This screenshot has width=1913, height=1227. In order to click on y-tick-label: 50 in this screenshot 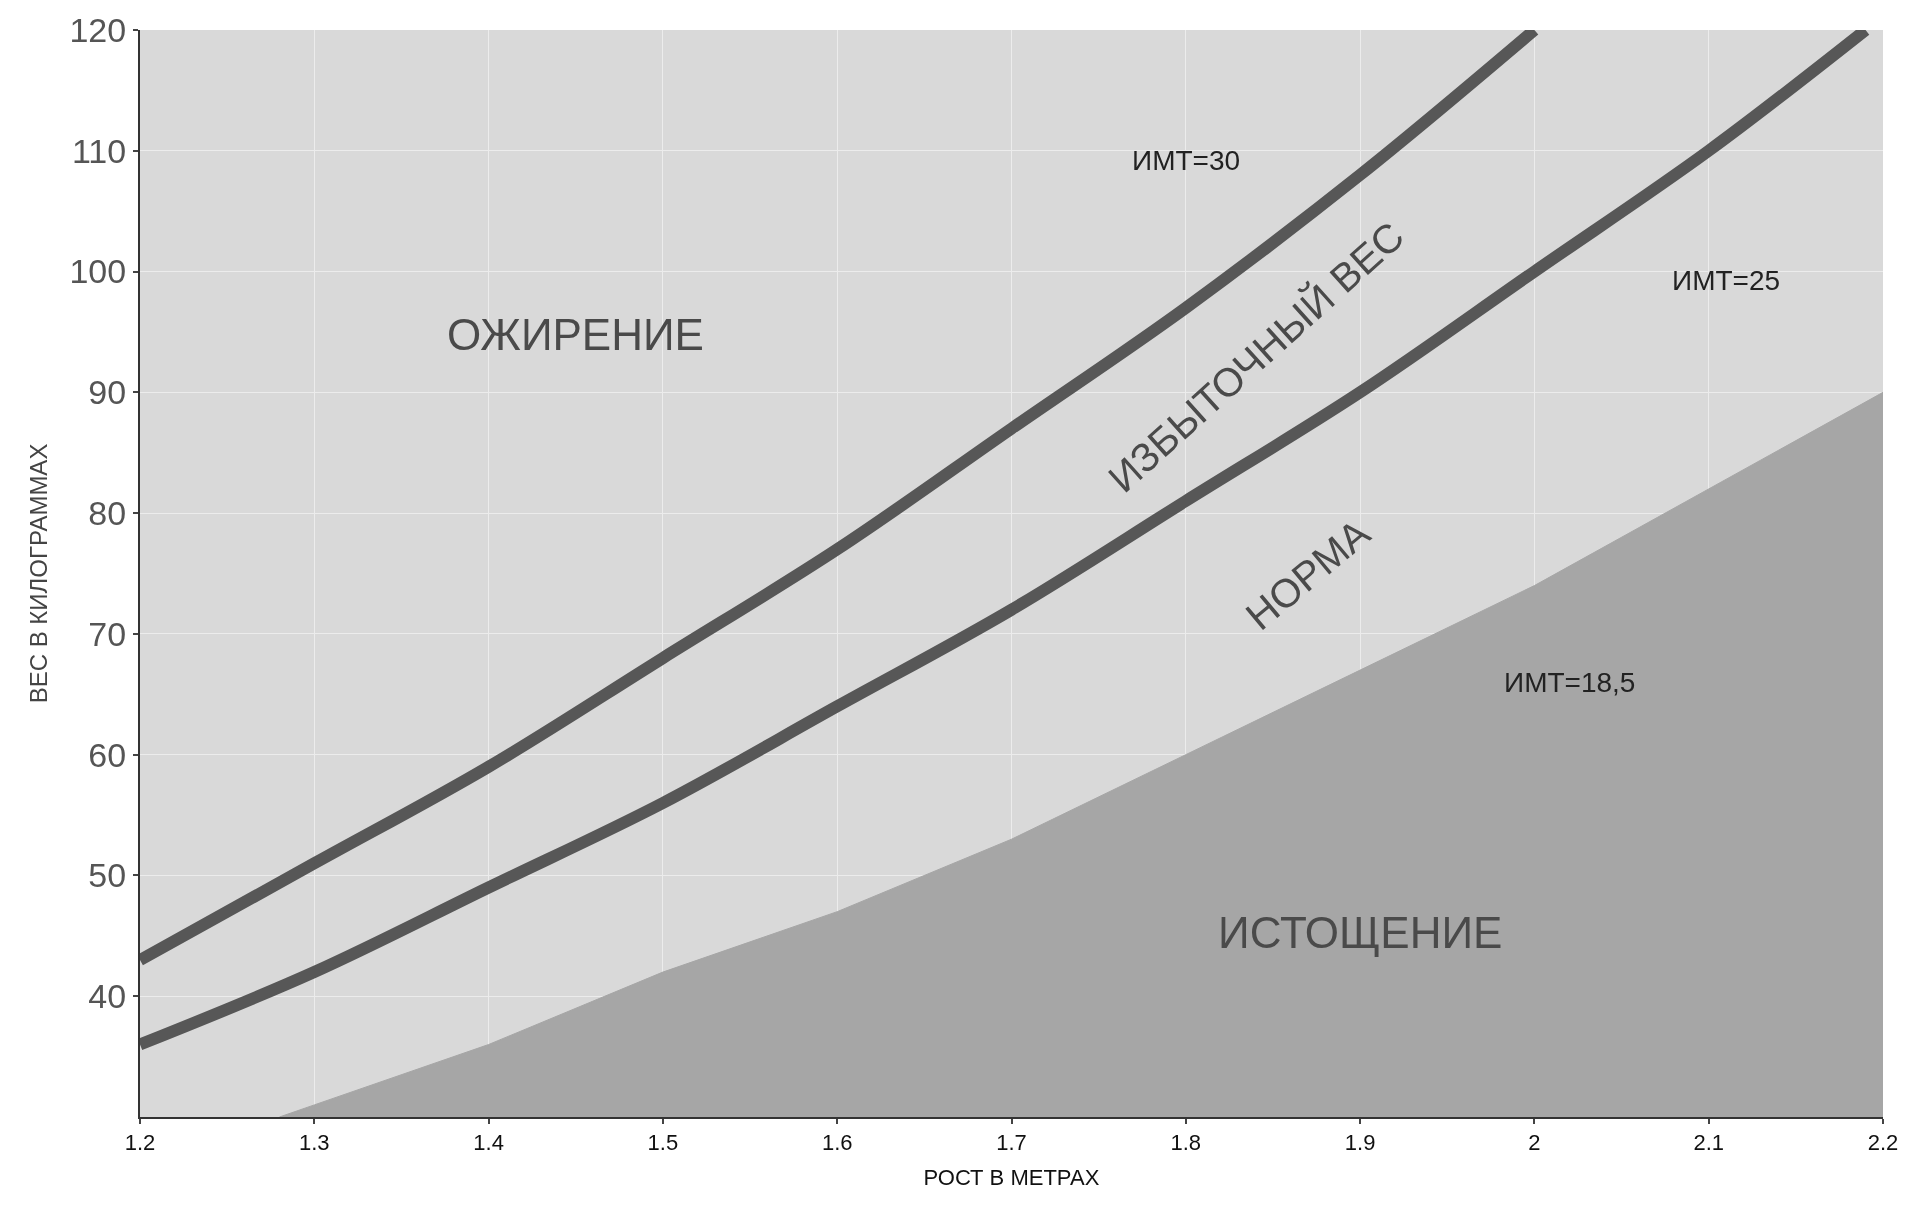, I will do `click(107, 875)`.